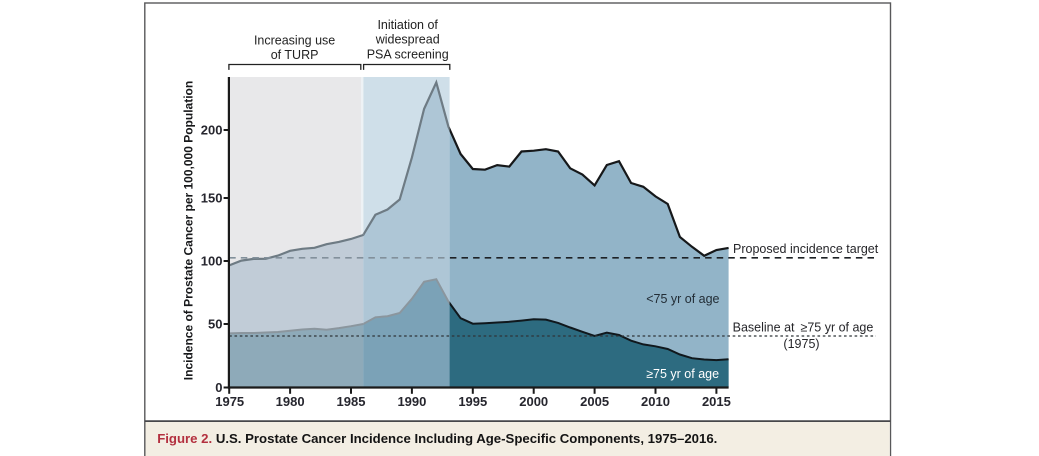 This screenshot has height=456, width=1039. Describe the element at coordinates (351, 401) in the screenshot. I see `svg-text: 1985` at that location.